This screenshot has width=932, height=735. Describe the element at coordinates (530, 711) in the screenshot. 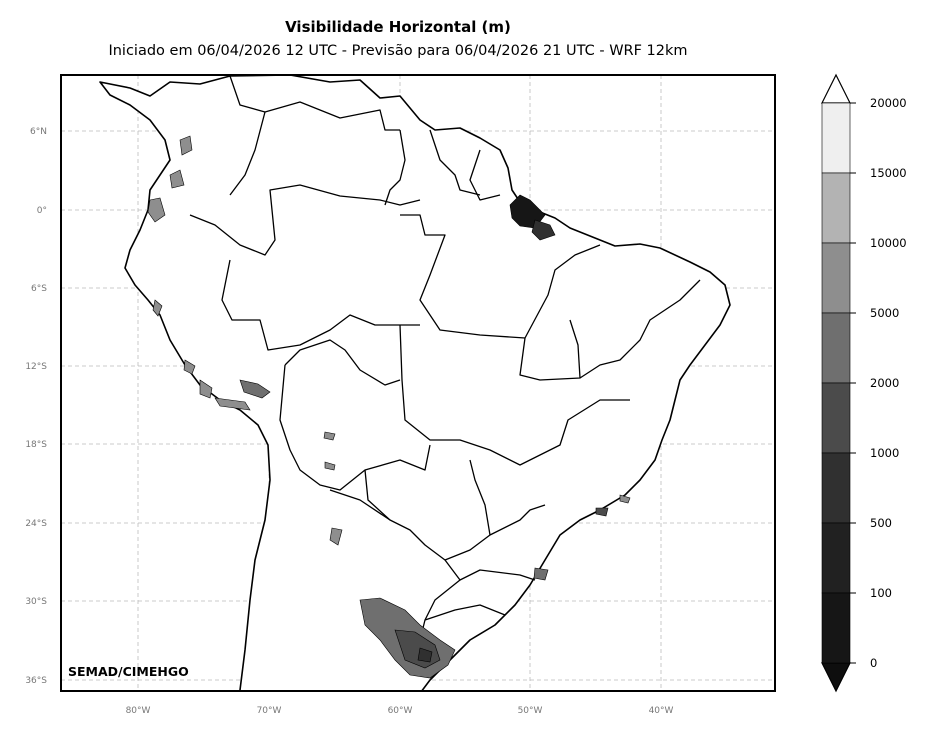

I see `lon-label: 50°W` at that location.